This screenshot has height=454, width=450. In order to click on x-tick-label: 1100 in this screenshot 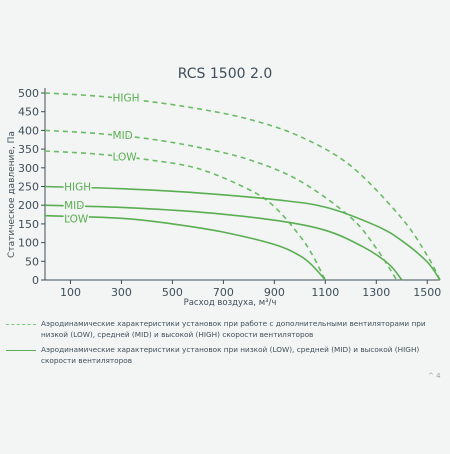, I will do `click(325, 292)`.